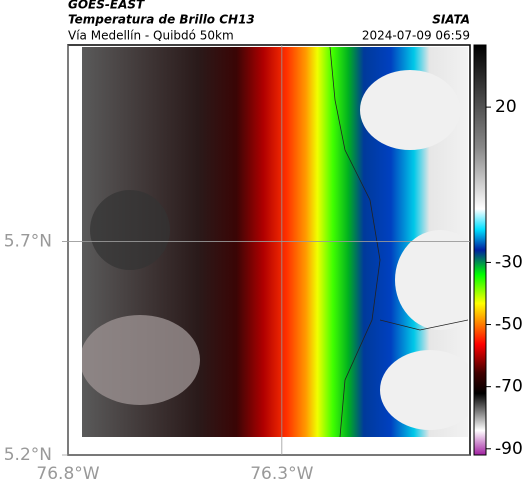 This screenshot has height=491, width=526. What do you see at coordinates (28, 455) in the screenshot?
I see `lat-label: 5.2°N` at bounding box center [28, 455].